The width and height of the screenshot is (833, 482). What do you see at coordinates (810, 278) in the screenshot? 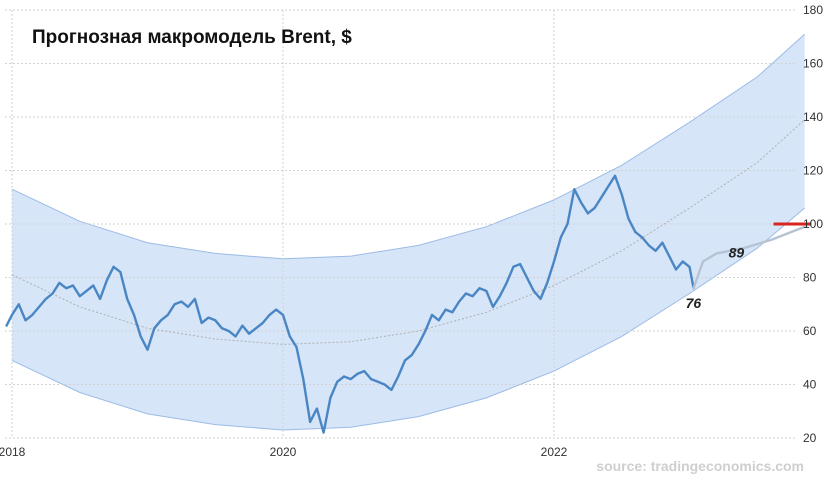
I see `y-tick-label: 80` at bounding box center [810, 278].